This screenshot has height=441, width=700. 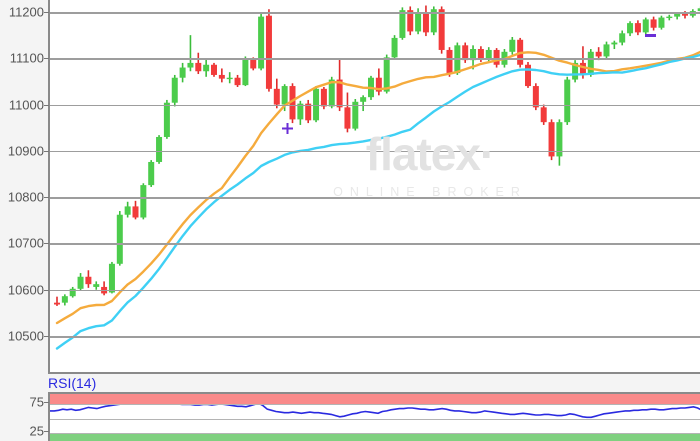 What do you see at coordinates (72, 383) in the screenshot?
I see `rsi-indicator-label: RSI(14)` at bounding box center [72, 383].